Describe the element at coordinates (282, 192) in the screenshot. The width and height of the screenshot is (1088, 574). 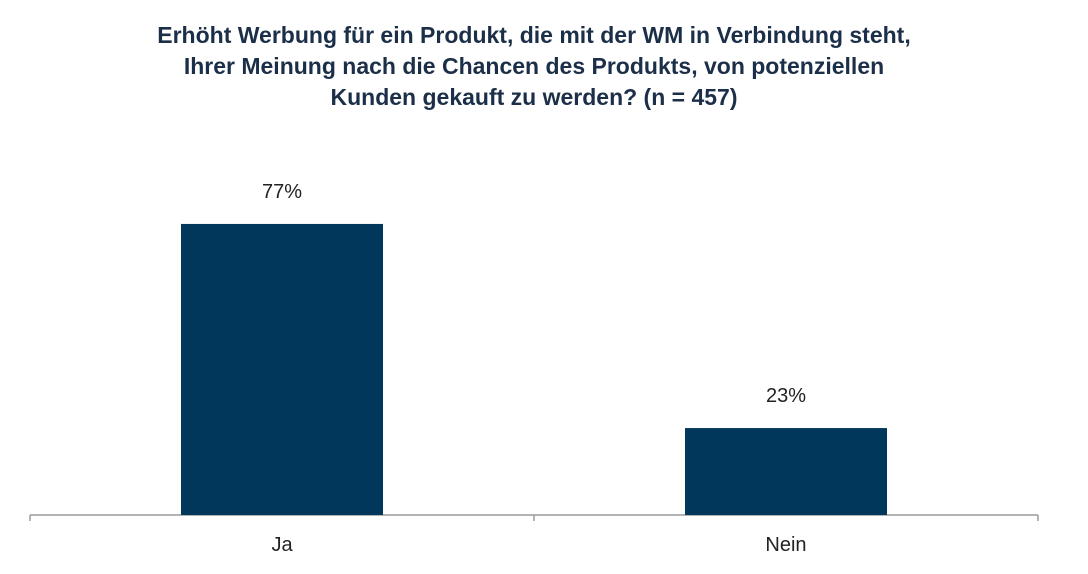
I see `data-label-ja: 77%` at that location.